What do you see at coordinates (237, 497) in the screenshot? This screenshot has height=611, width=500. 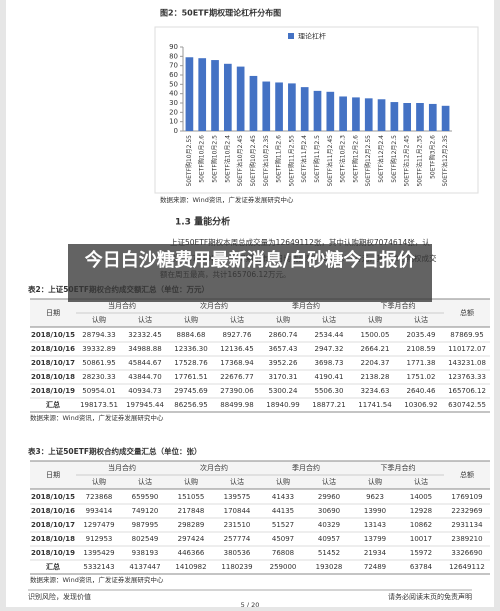 I see `table-cell: 139575` at bounding box center [237, 497].